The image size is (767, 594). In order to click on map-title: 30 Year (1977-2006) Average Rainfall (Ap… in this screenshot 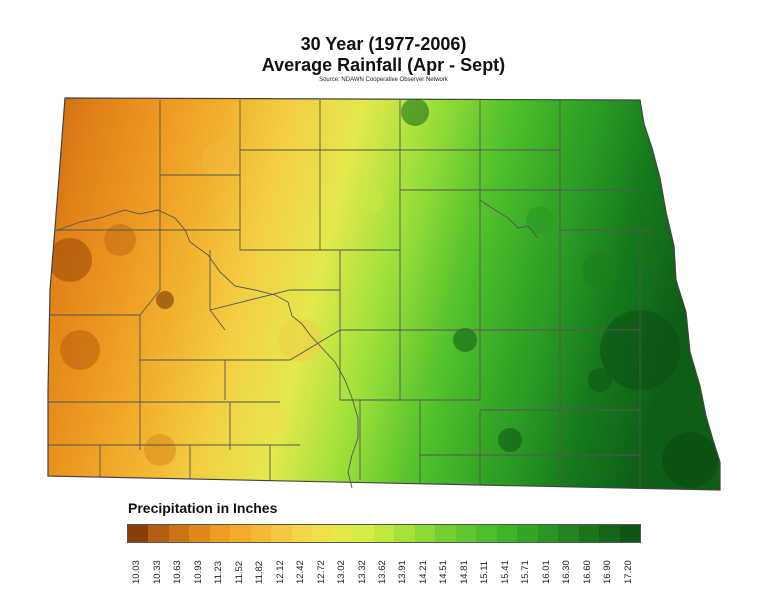, I will do `click(383, 59)`.